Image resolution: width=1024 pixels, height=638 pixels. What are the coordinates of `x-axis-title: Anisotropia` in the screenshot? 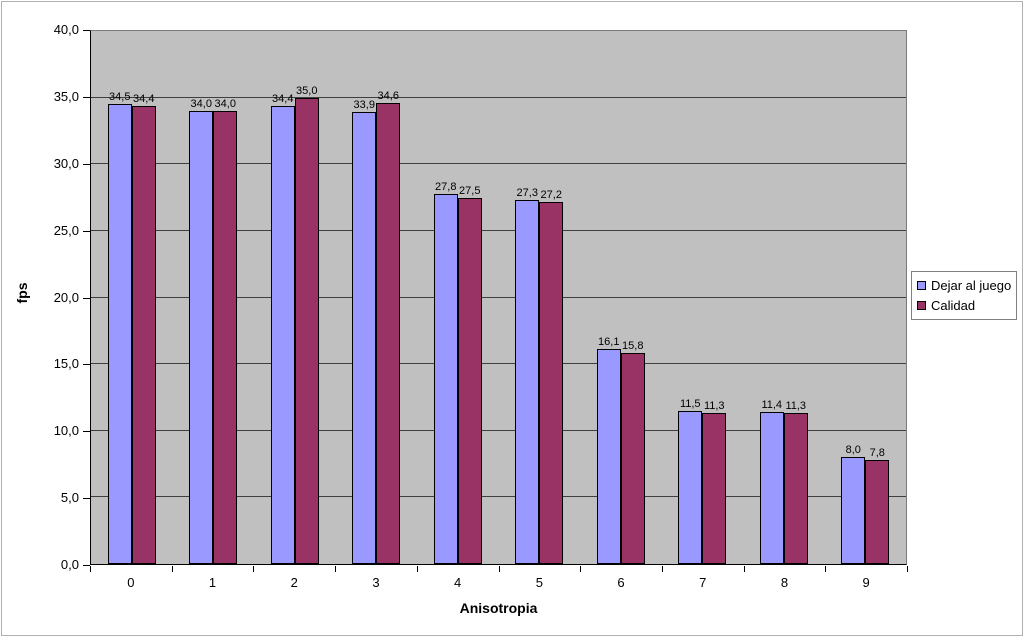 It's located at (498, 608).